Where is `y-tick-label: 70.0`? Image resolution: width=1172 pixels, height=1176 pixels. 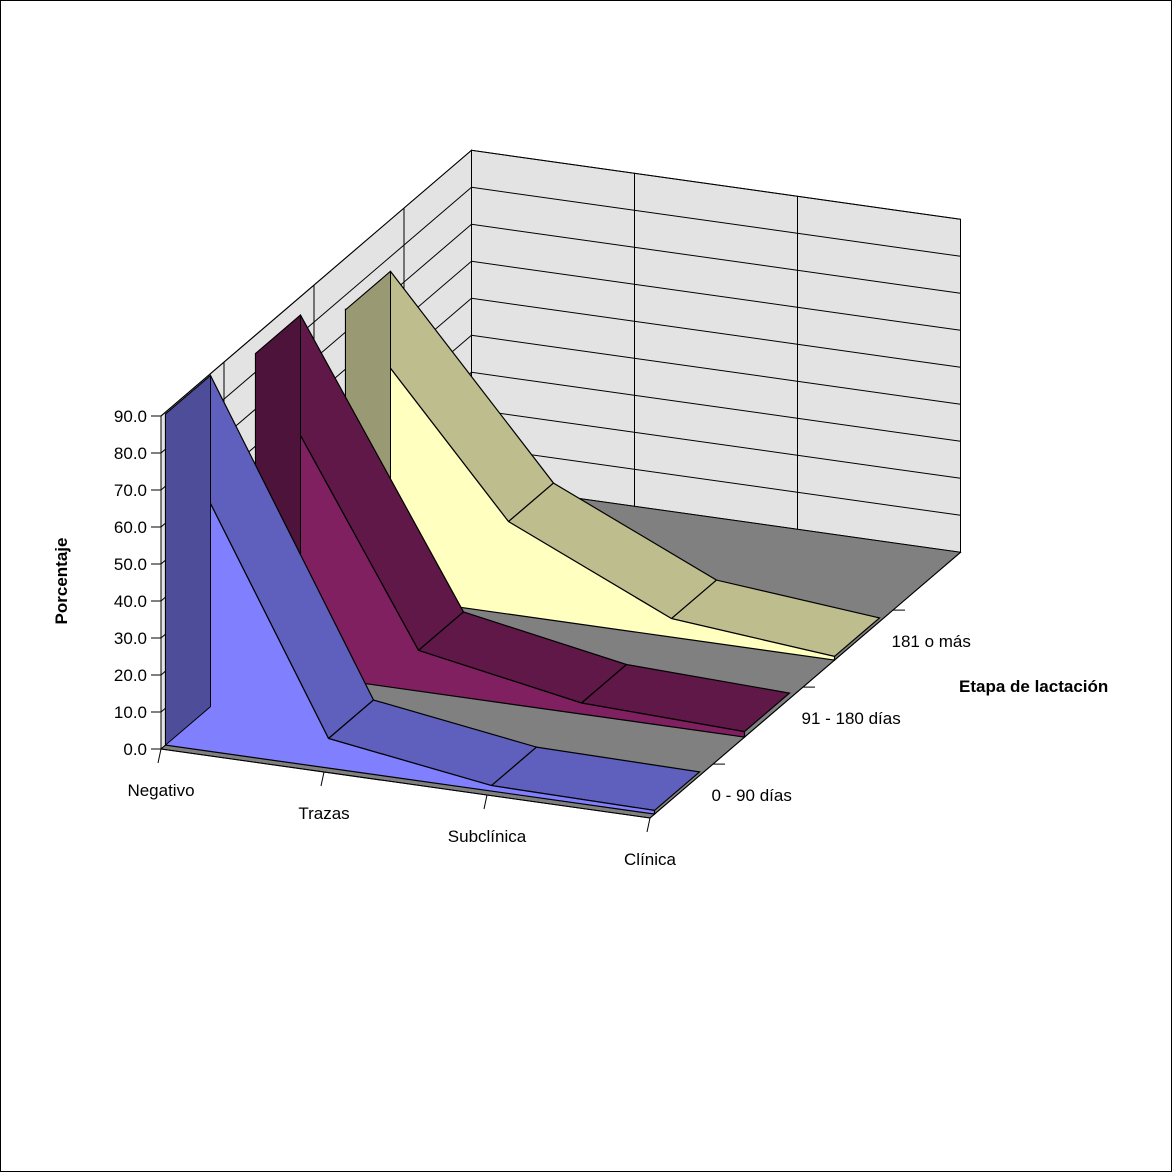 y-tick-label: 70.0 is located at coordinates (130, 490).